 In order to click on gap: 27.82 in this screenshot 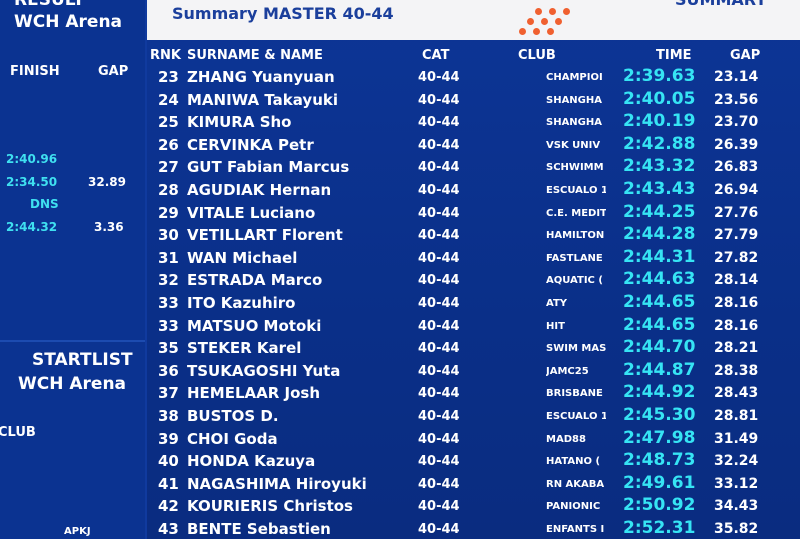, I will do `click(736, 257)`.